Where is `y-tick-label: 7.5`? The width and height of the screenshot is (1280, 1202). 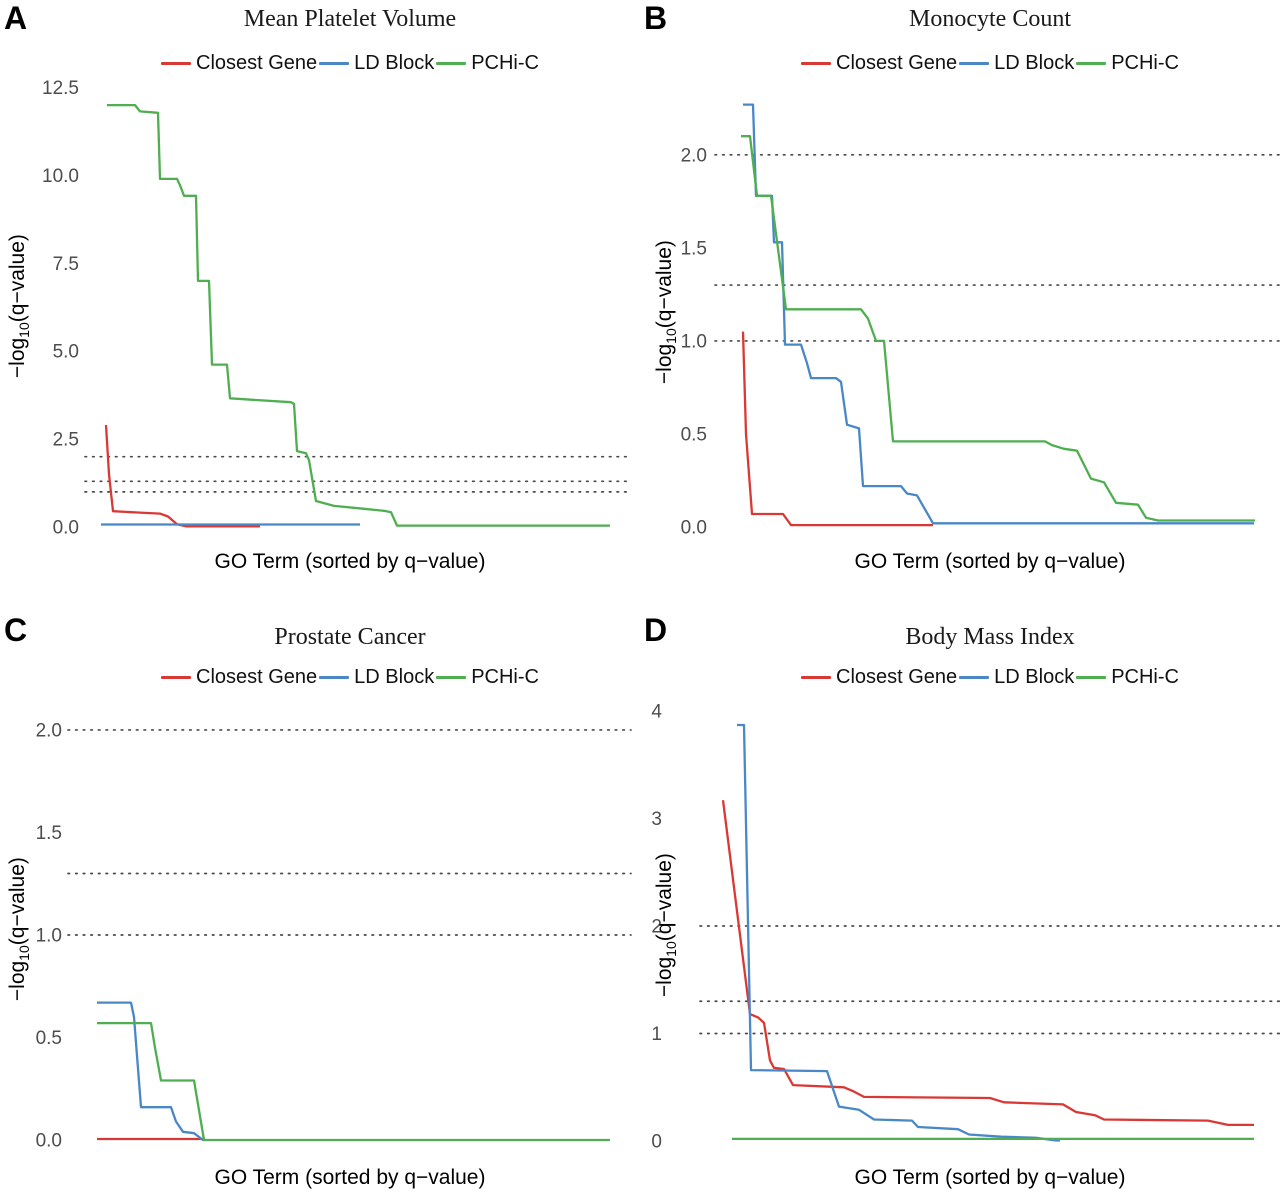
y-tick-label: 7.5 is located at coordinates (66, 264).